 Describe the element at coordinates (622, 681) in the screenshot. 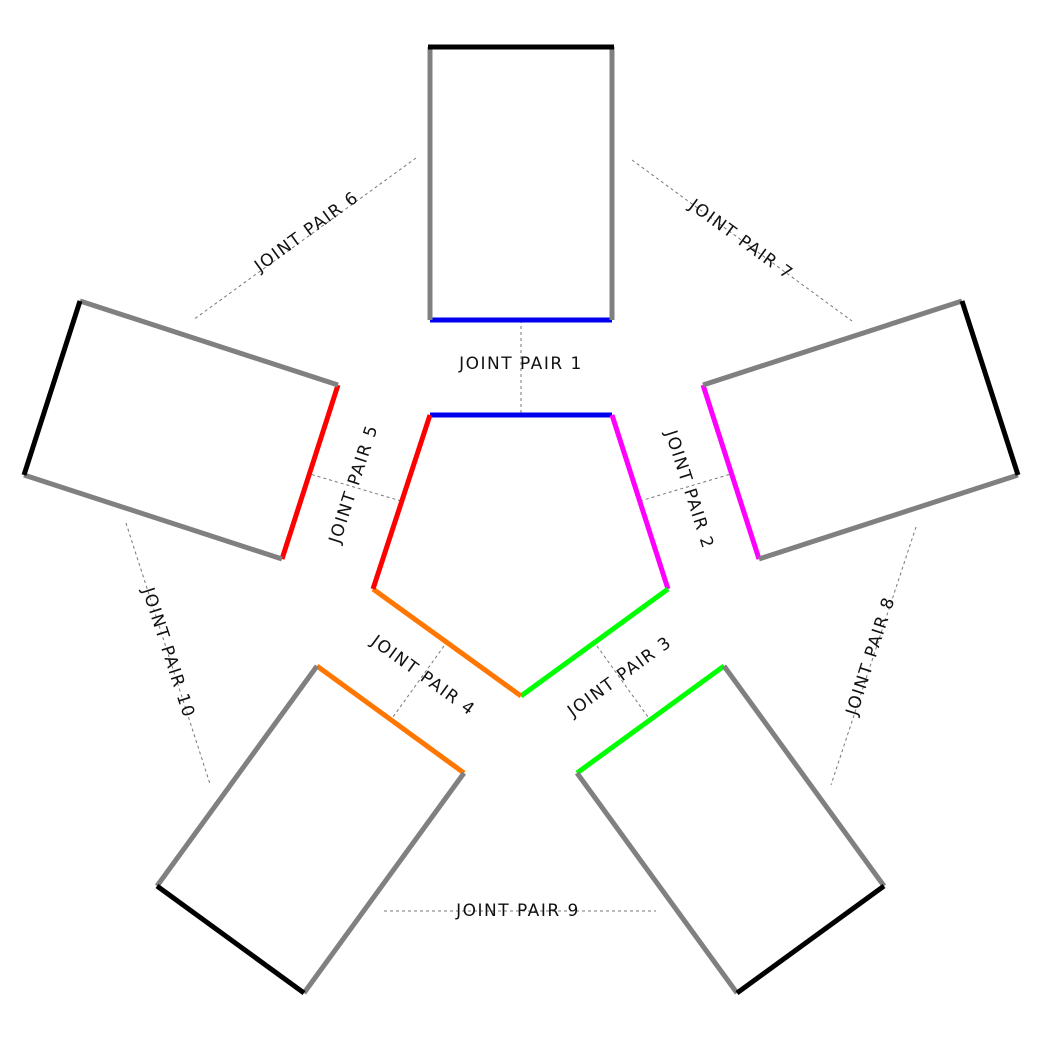

I see `guide-jp3` at that location.